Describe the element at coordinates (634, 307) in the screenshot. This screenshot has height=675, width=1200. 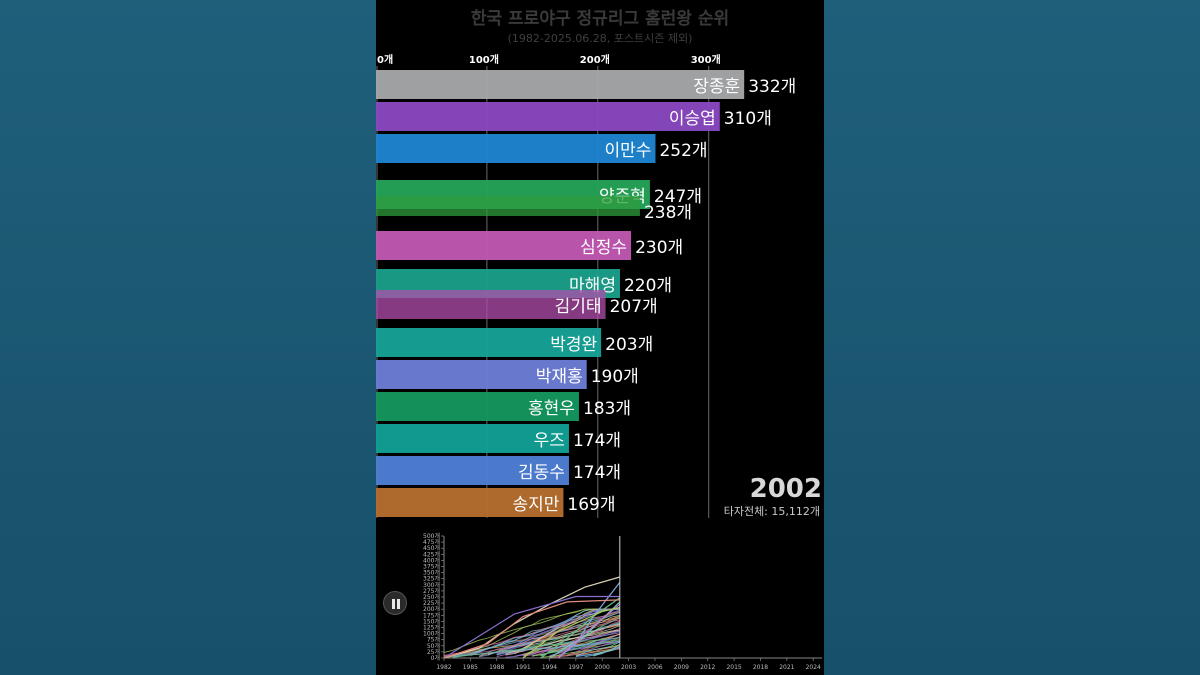
I see `bar-value-label: 207개` at that location.